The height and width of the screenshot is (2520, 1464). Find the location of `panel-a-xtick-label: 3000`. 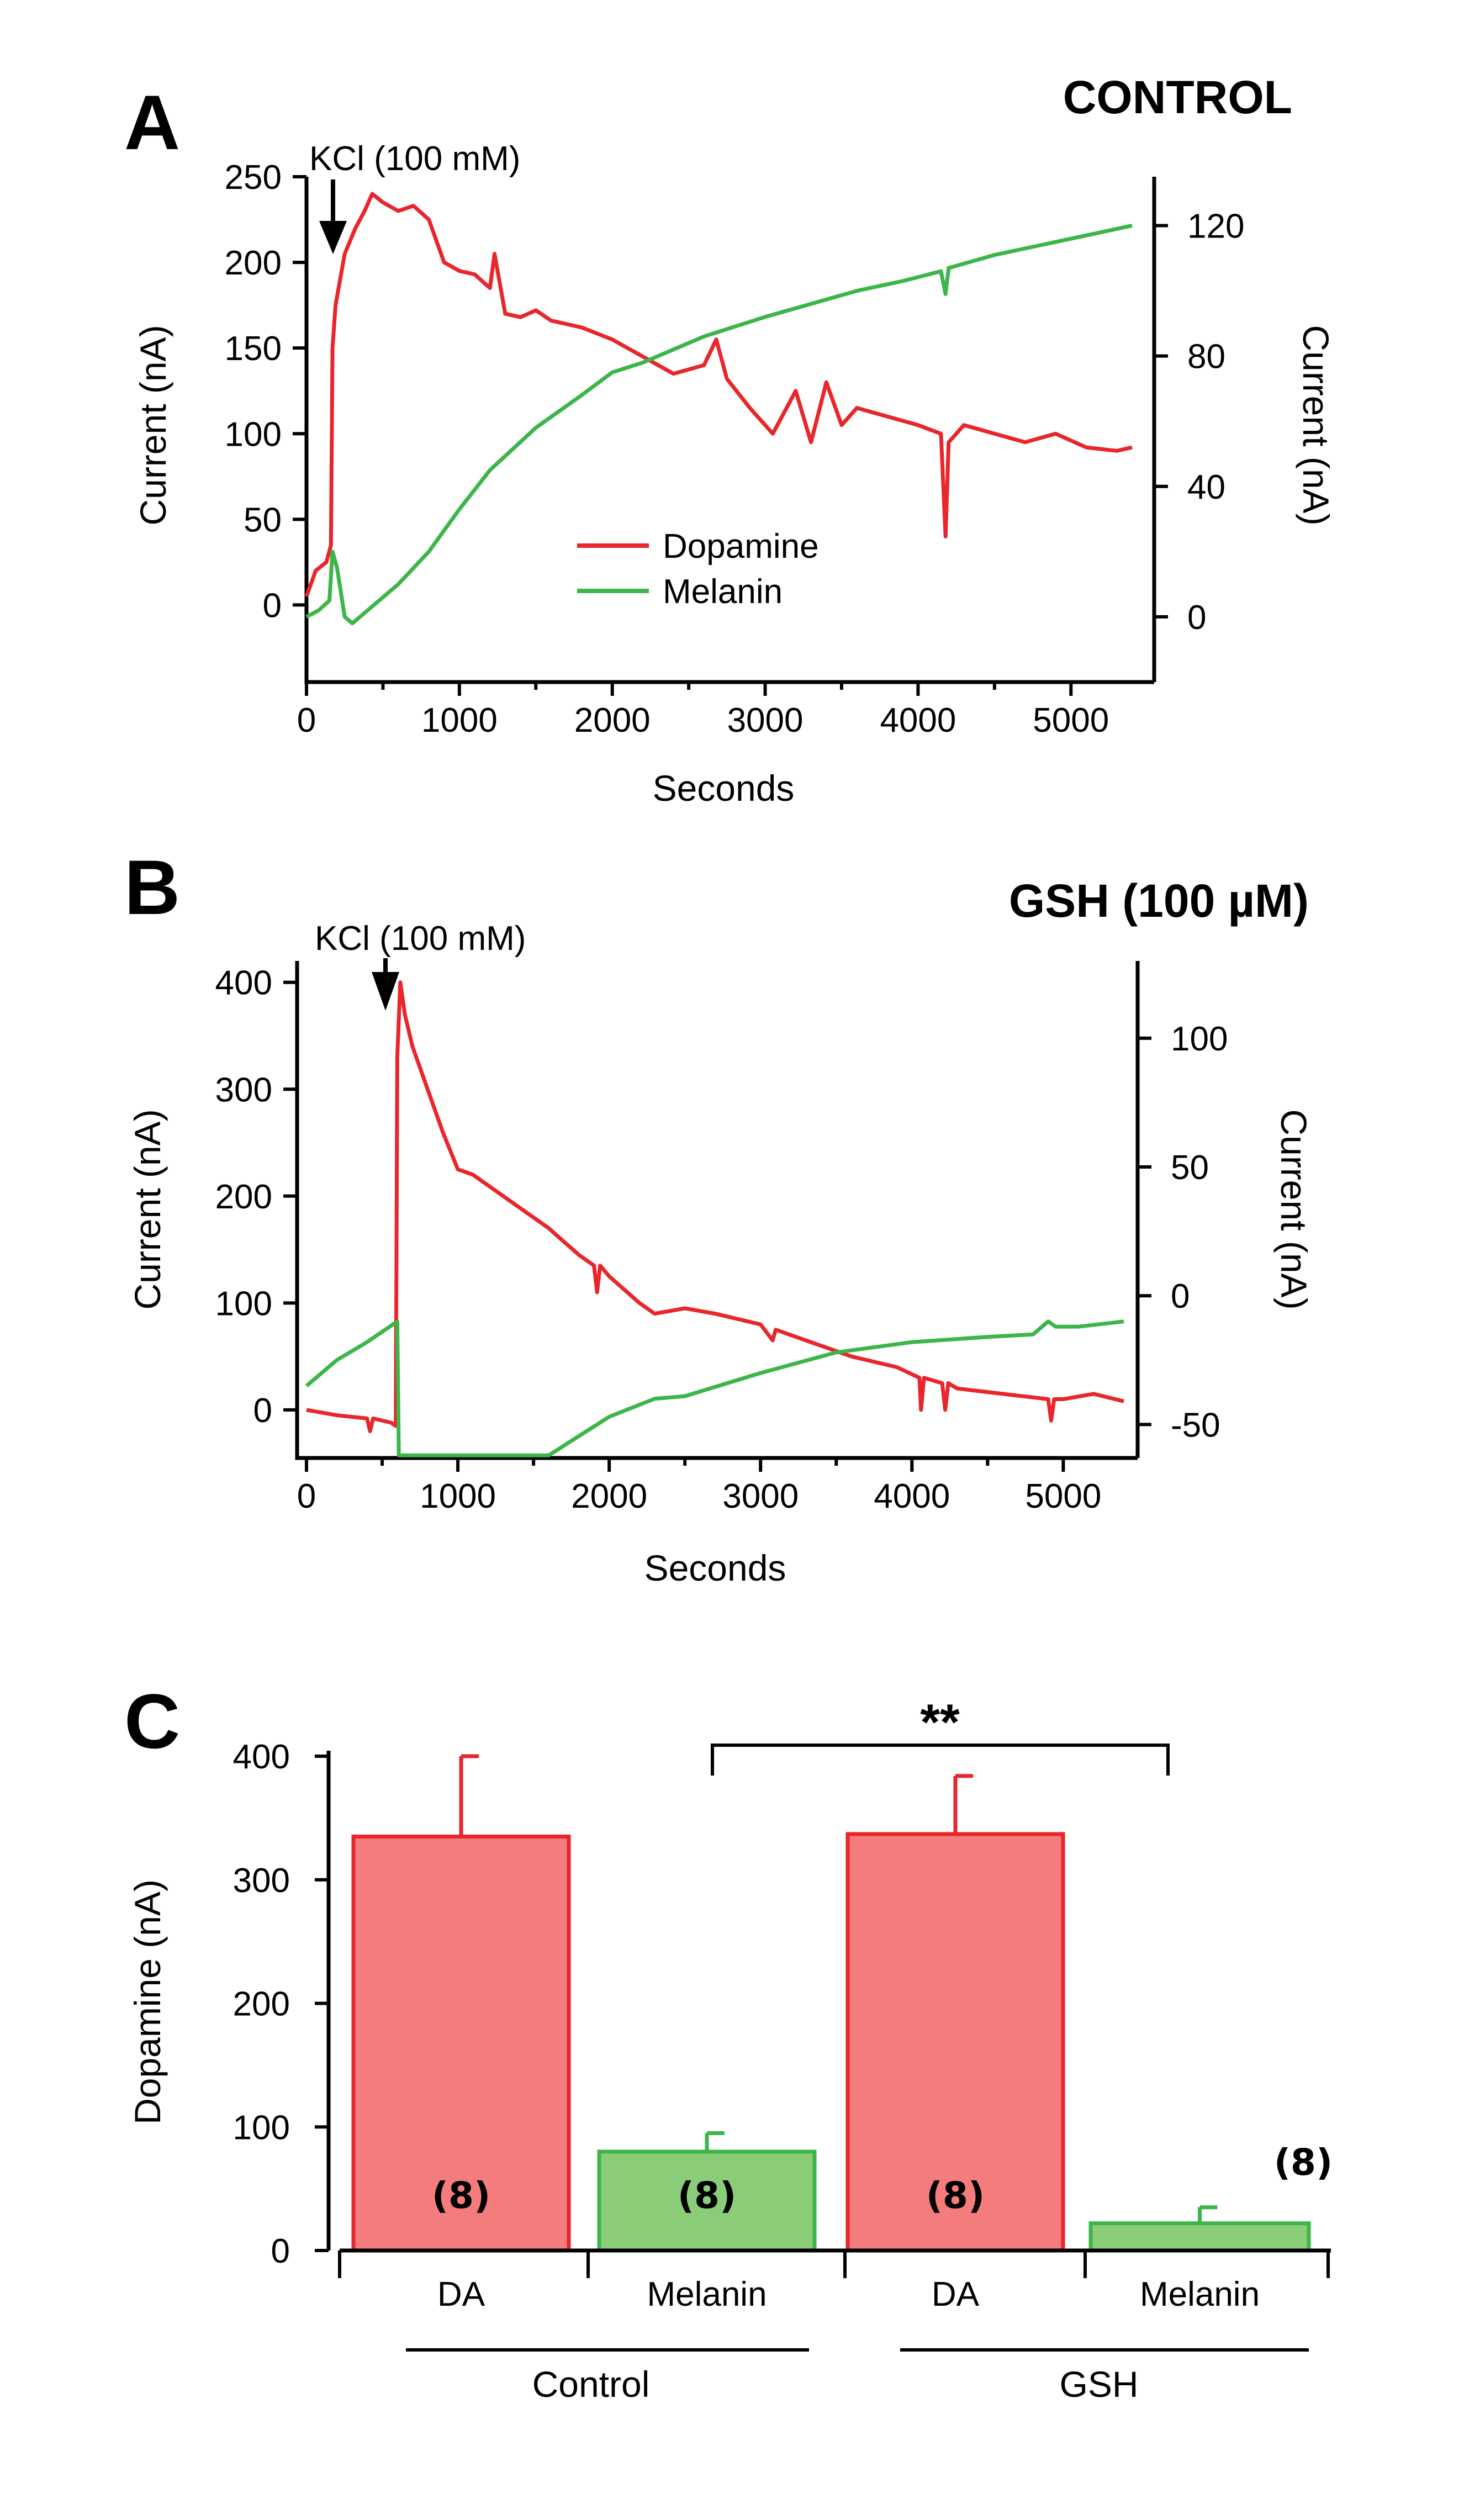

panel-a-xtick-label: 3000 is located at coordinates (766, 720).